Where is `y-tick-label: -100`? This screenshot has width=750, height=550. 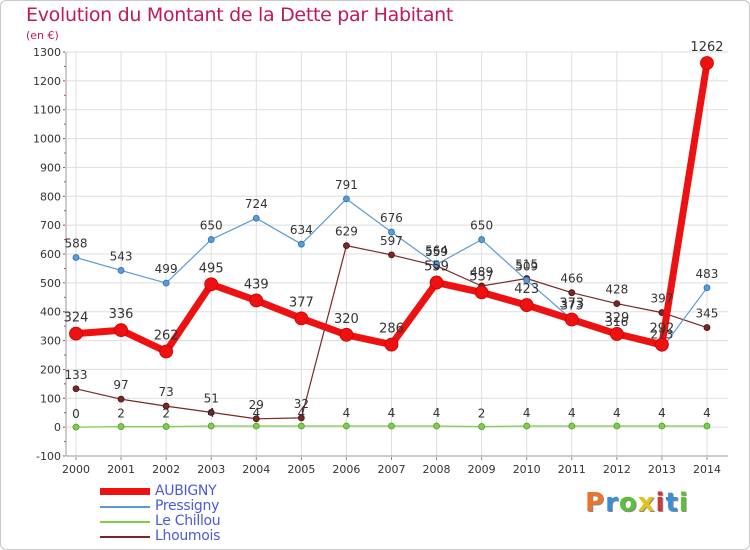 y-tick-label: -100 is located at coordinates (48, 456).